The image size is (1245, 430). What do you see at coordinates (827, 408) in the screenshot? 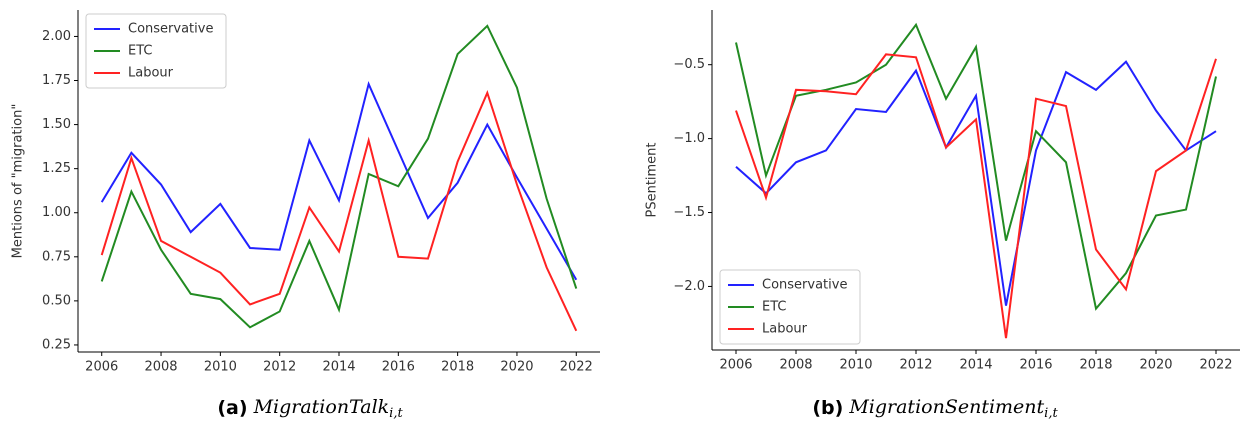
I see `caption-label: (b)` at bounding box center [827, 408].